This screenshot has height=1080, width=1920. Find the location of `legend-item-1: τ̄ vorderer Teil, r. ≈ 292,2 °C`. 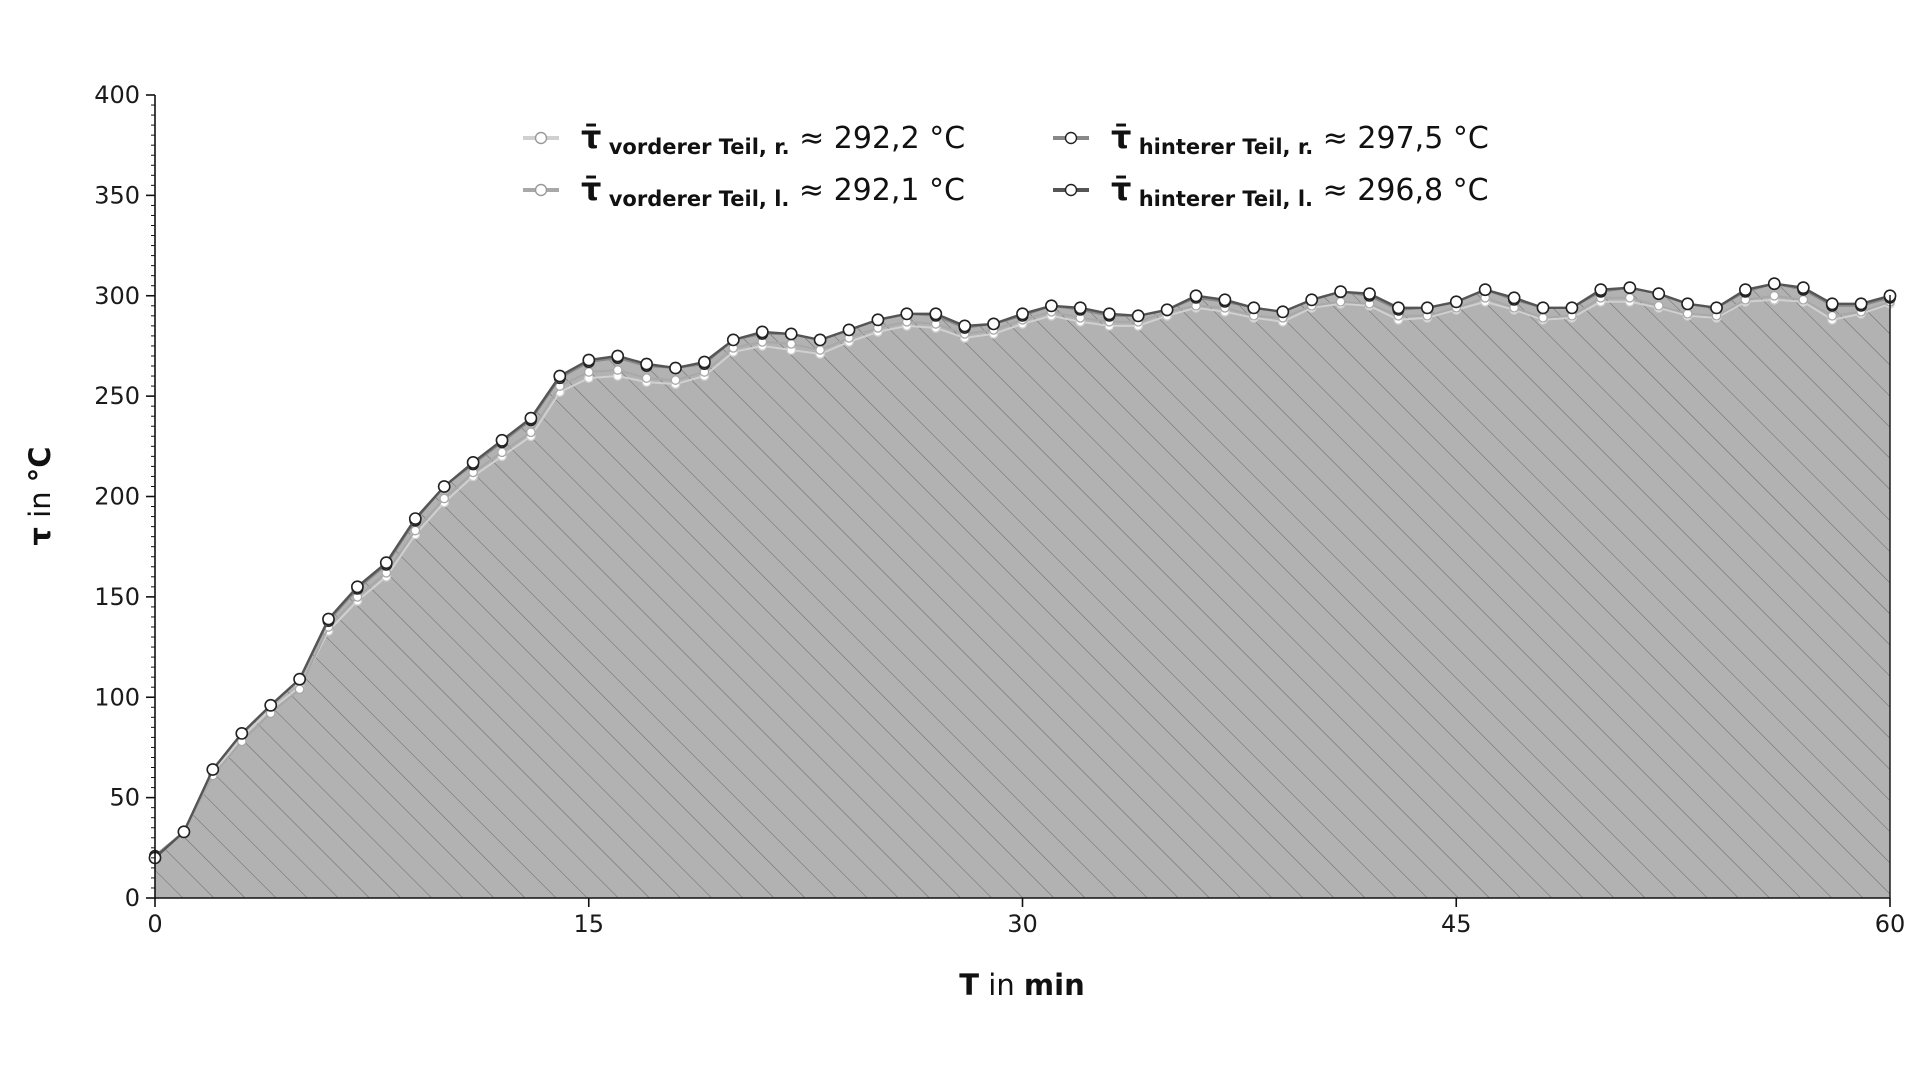

legend-item-1: τ̄ vorderer Teil, r. ≈ 292,2 °C is located at coordinates (744, 138).